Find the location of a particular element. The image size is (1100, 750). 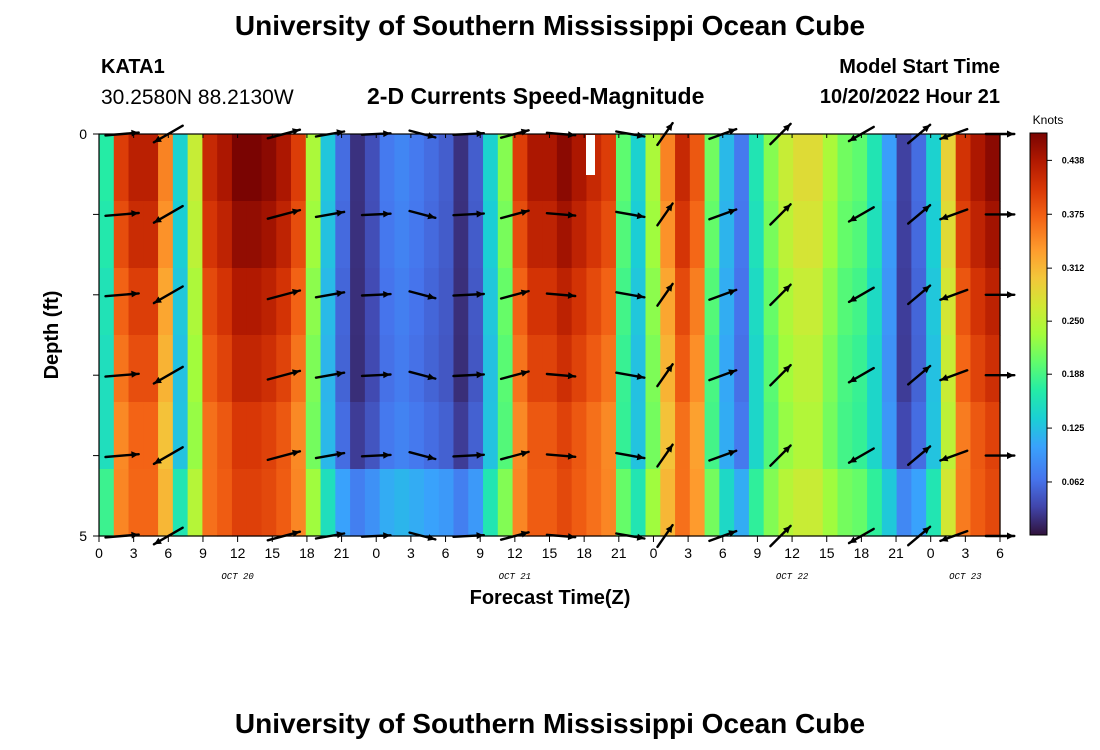

x-tick-label: 9 is located at coordinates (758, 553).